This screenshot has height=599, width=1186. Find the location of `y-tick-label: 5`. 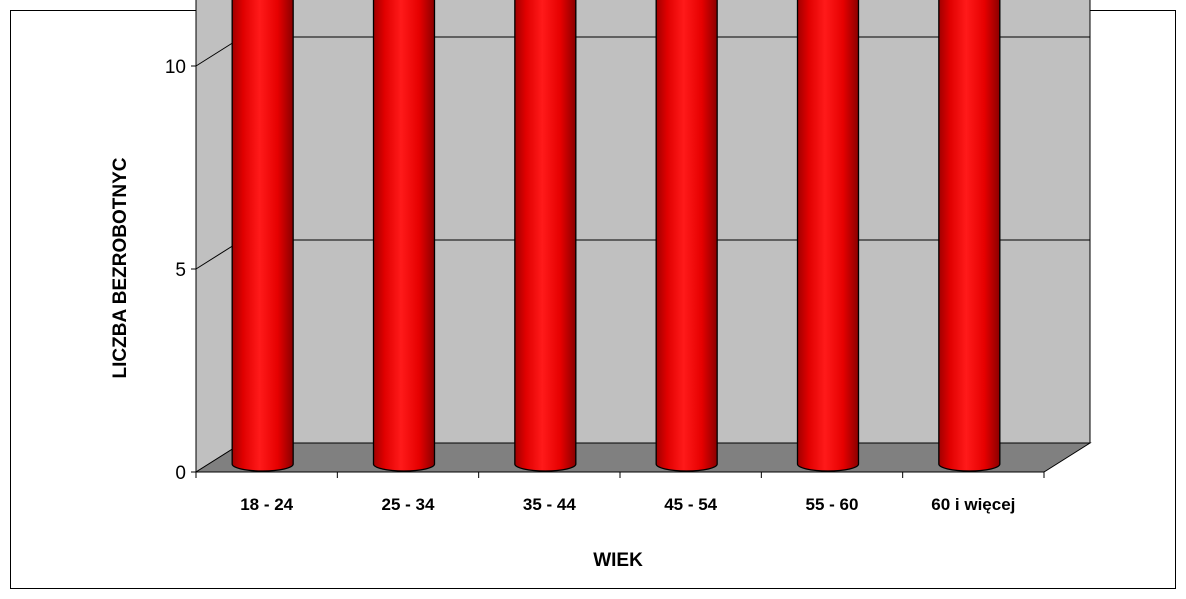

y-tick-label: 5 is located at coordinates (180, 270).